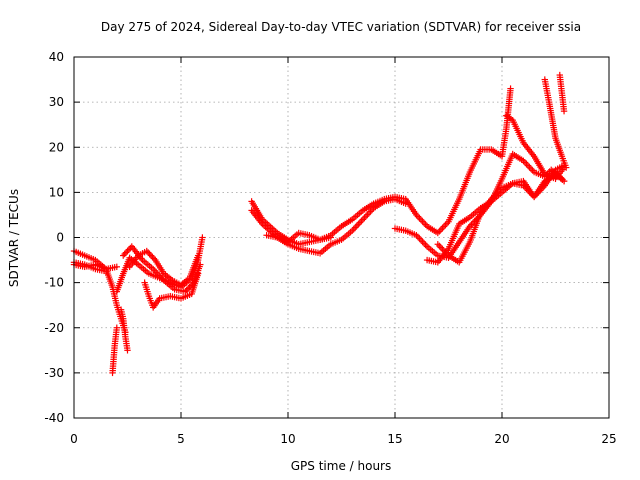 The height and width of the screenshot is (480, 640). Describe the element at coordinates (56, 57) in the screenshot. I see `y-tick-label: 40` at that location.